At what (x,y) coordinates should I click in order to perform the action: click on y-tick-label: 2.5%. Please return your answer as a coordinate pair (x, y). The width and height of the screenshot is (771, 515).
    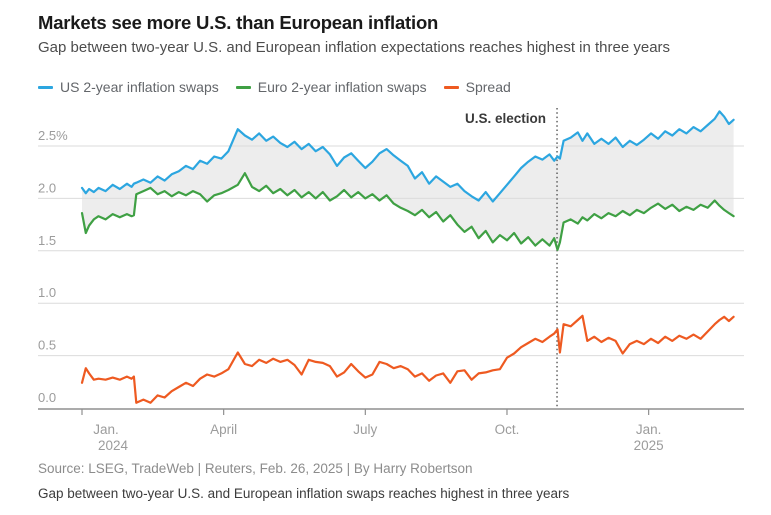
    Looking at the image, I should click on (53, 135).